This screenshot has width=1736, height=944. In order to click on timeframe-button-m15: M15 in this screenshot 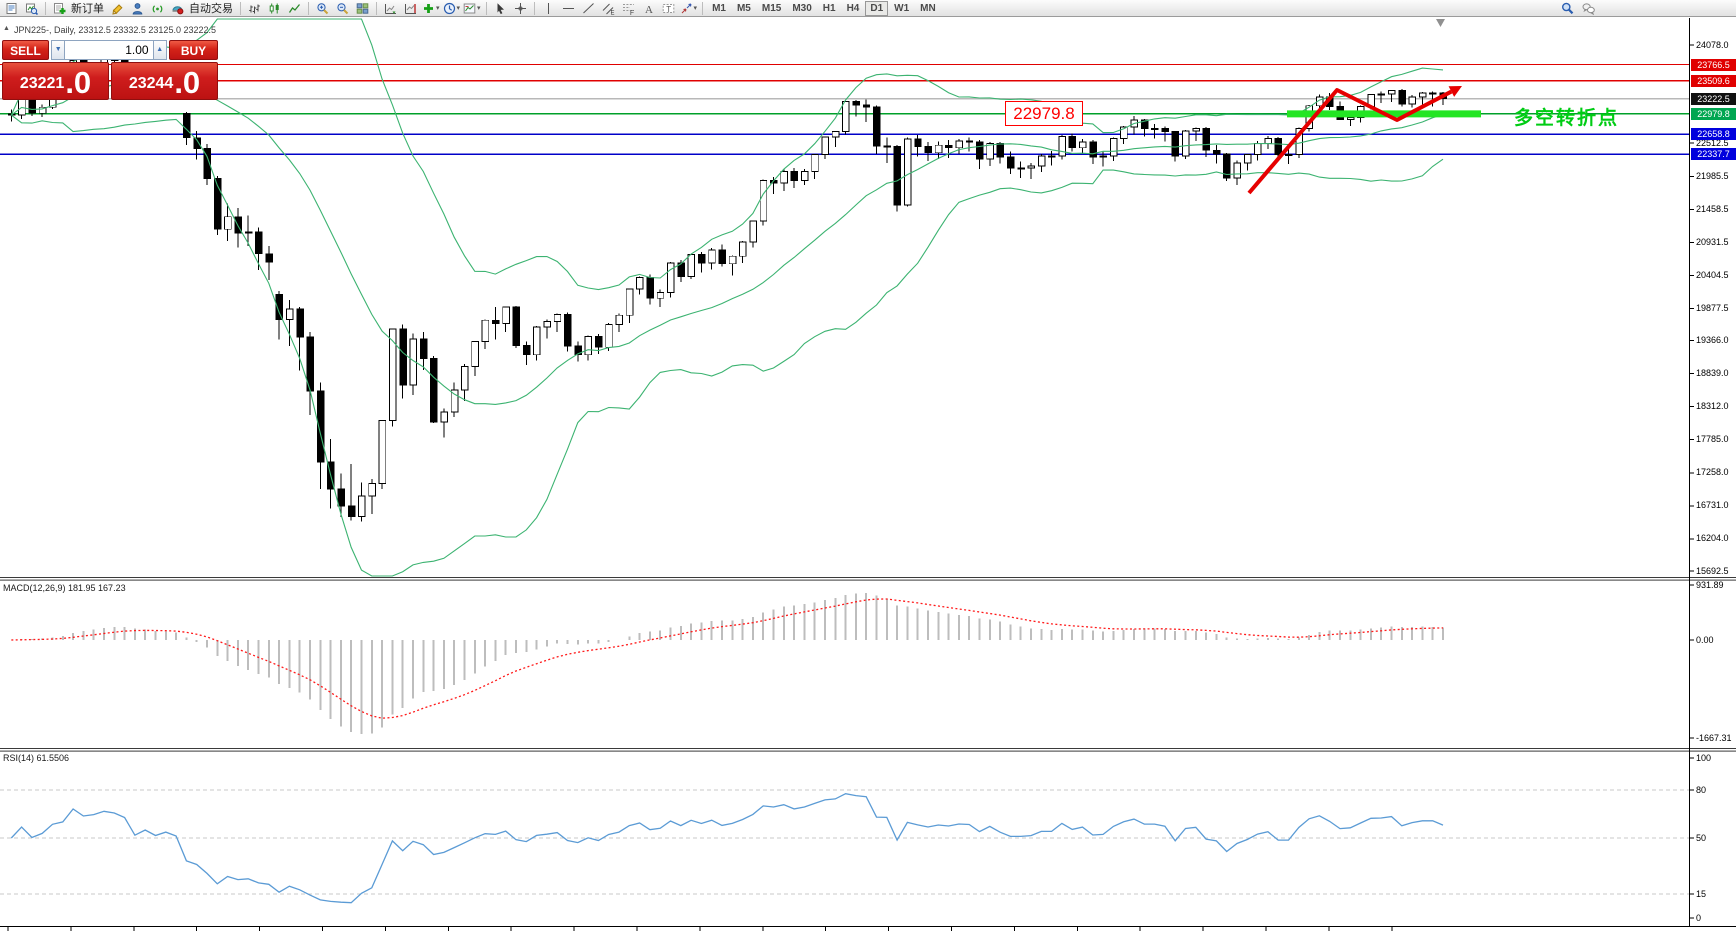, I will do `click(771, 8)`.